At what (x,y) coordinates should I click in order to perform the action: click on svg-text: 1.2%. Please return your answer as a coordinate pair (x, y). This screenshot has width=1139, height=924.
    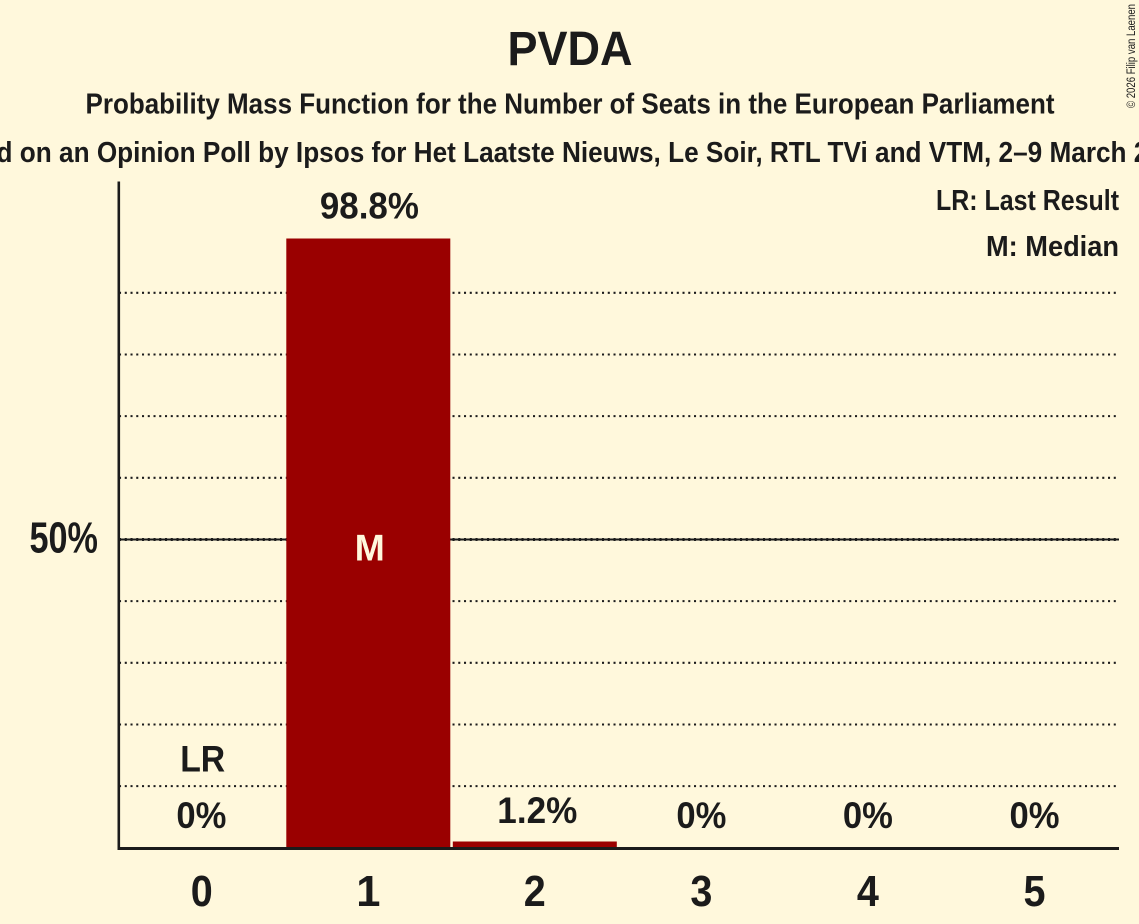
    Looking at the image, I should click on (537, 810).